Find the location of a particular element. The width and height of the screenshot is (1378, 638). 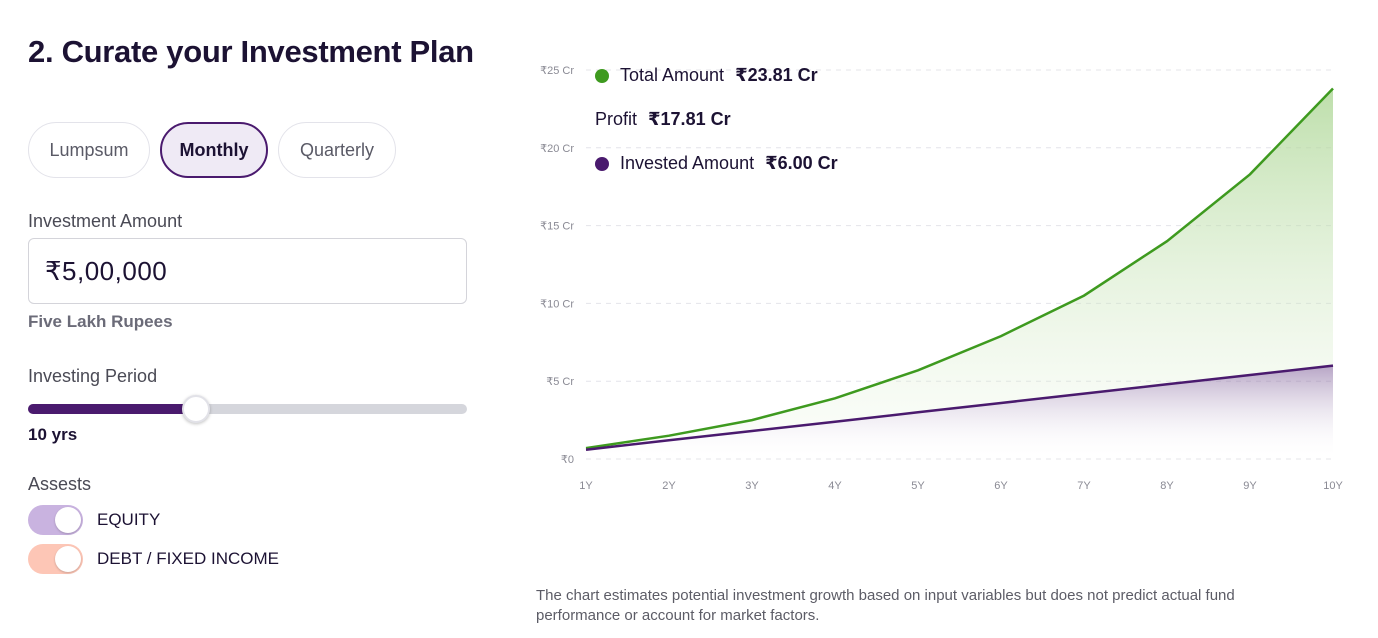

assets-label: Assests is located at coordinates (60, 484).